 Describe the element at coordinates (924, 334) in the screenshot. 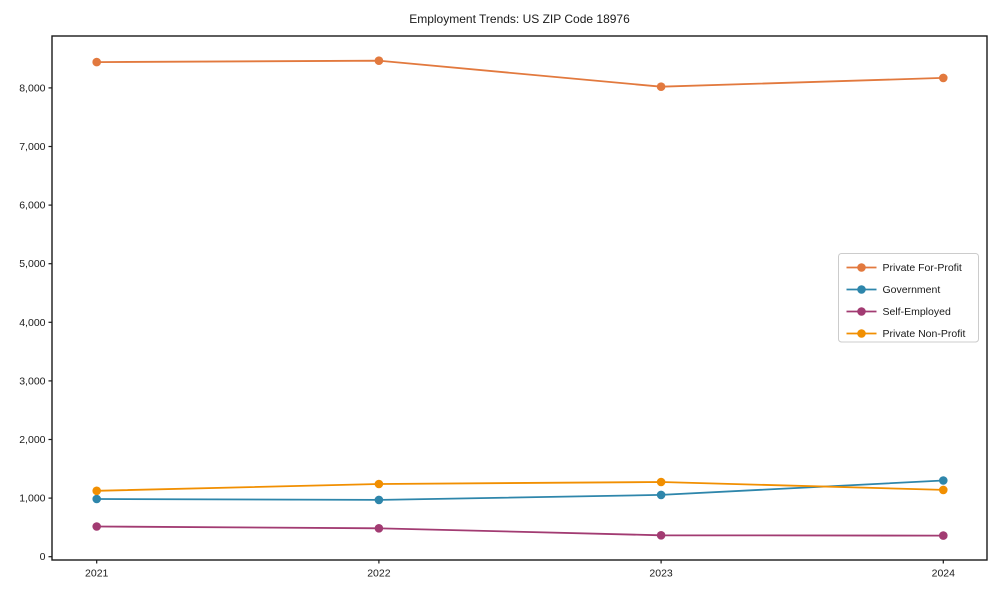

I see `legend-label: Private Non-Profit` at that location.